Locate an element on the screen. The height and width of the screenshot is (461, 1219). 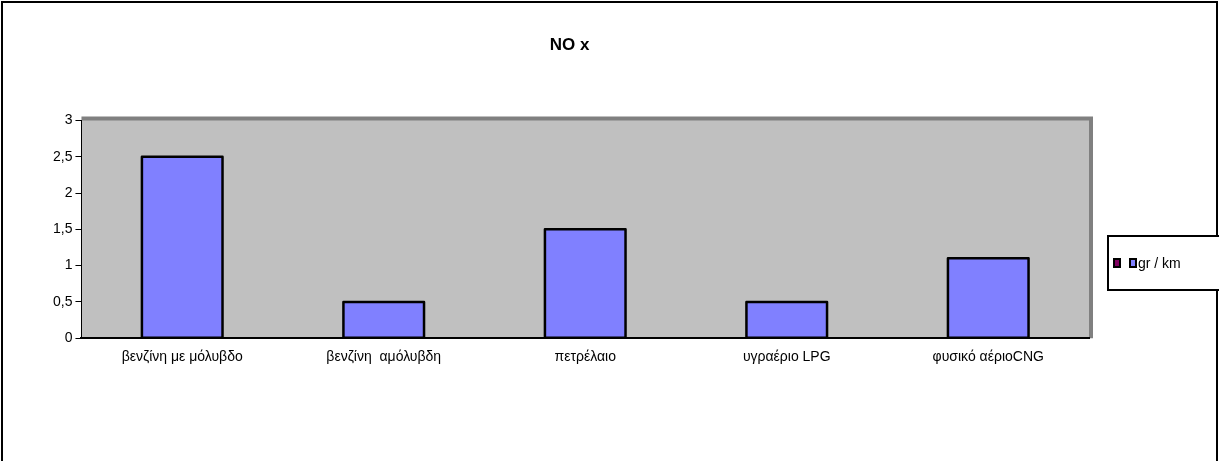
x-tick-label: πετρέλαιο is located at coordinates (585, 356).